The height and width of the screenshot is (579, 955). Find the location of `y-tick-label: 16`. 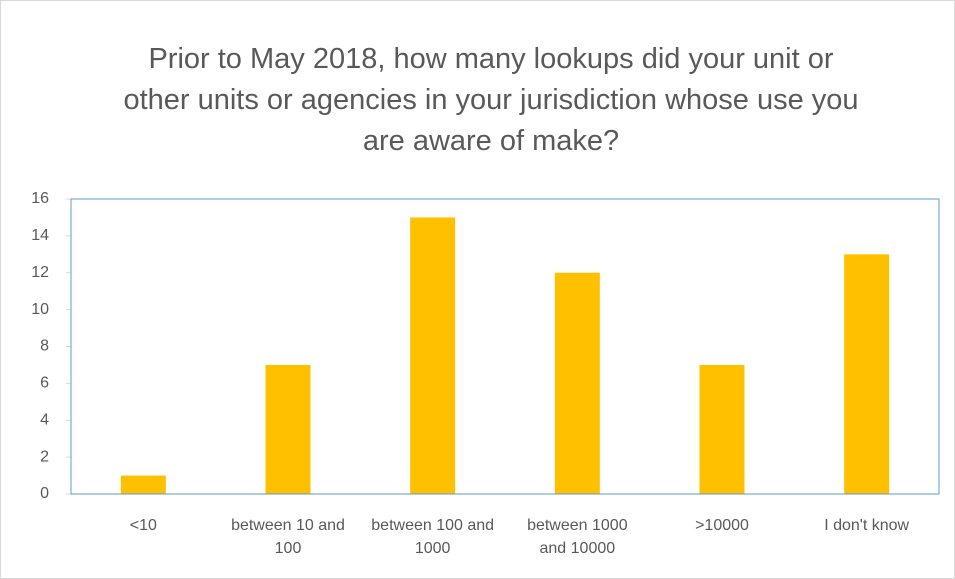

y-tick-label: 16 is located at coordinates (40, 198).